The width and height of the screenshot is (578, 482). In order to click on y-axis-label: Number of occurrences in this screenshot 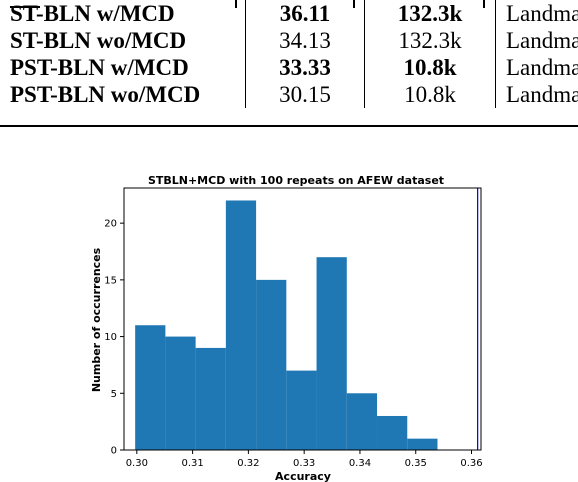, I will do `click(96, 319)`.